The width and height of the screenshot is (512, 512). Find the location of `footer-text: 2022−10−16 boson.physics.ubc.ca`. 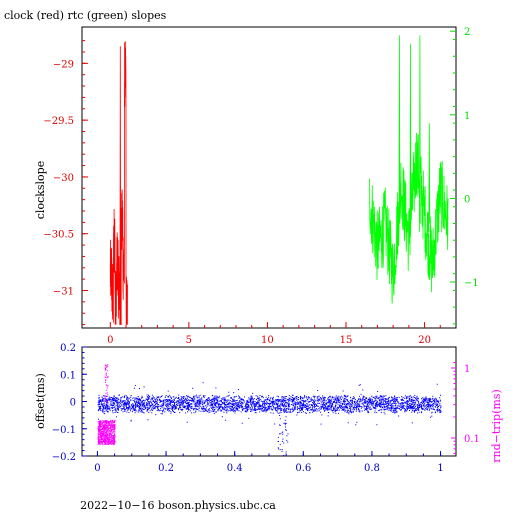

footer-text: 2022−10−16 boson.physics.ubc.ca is located at coordinates (178, 505).